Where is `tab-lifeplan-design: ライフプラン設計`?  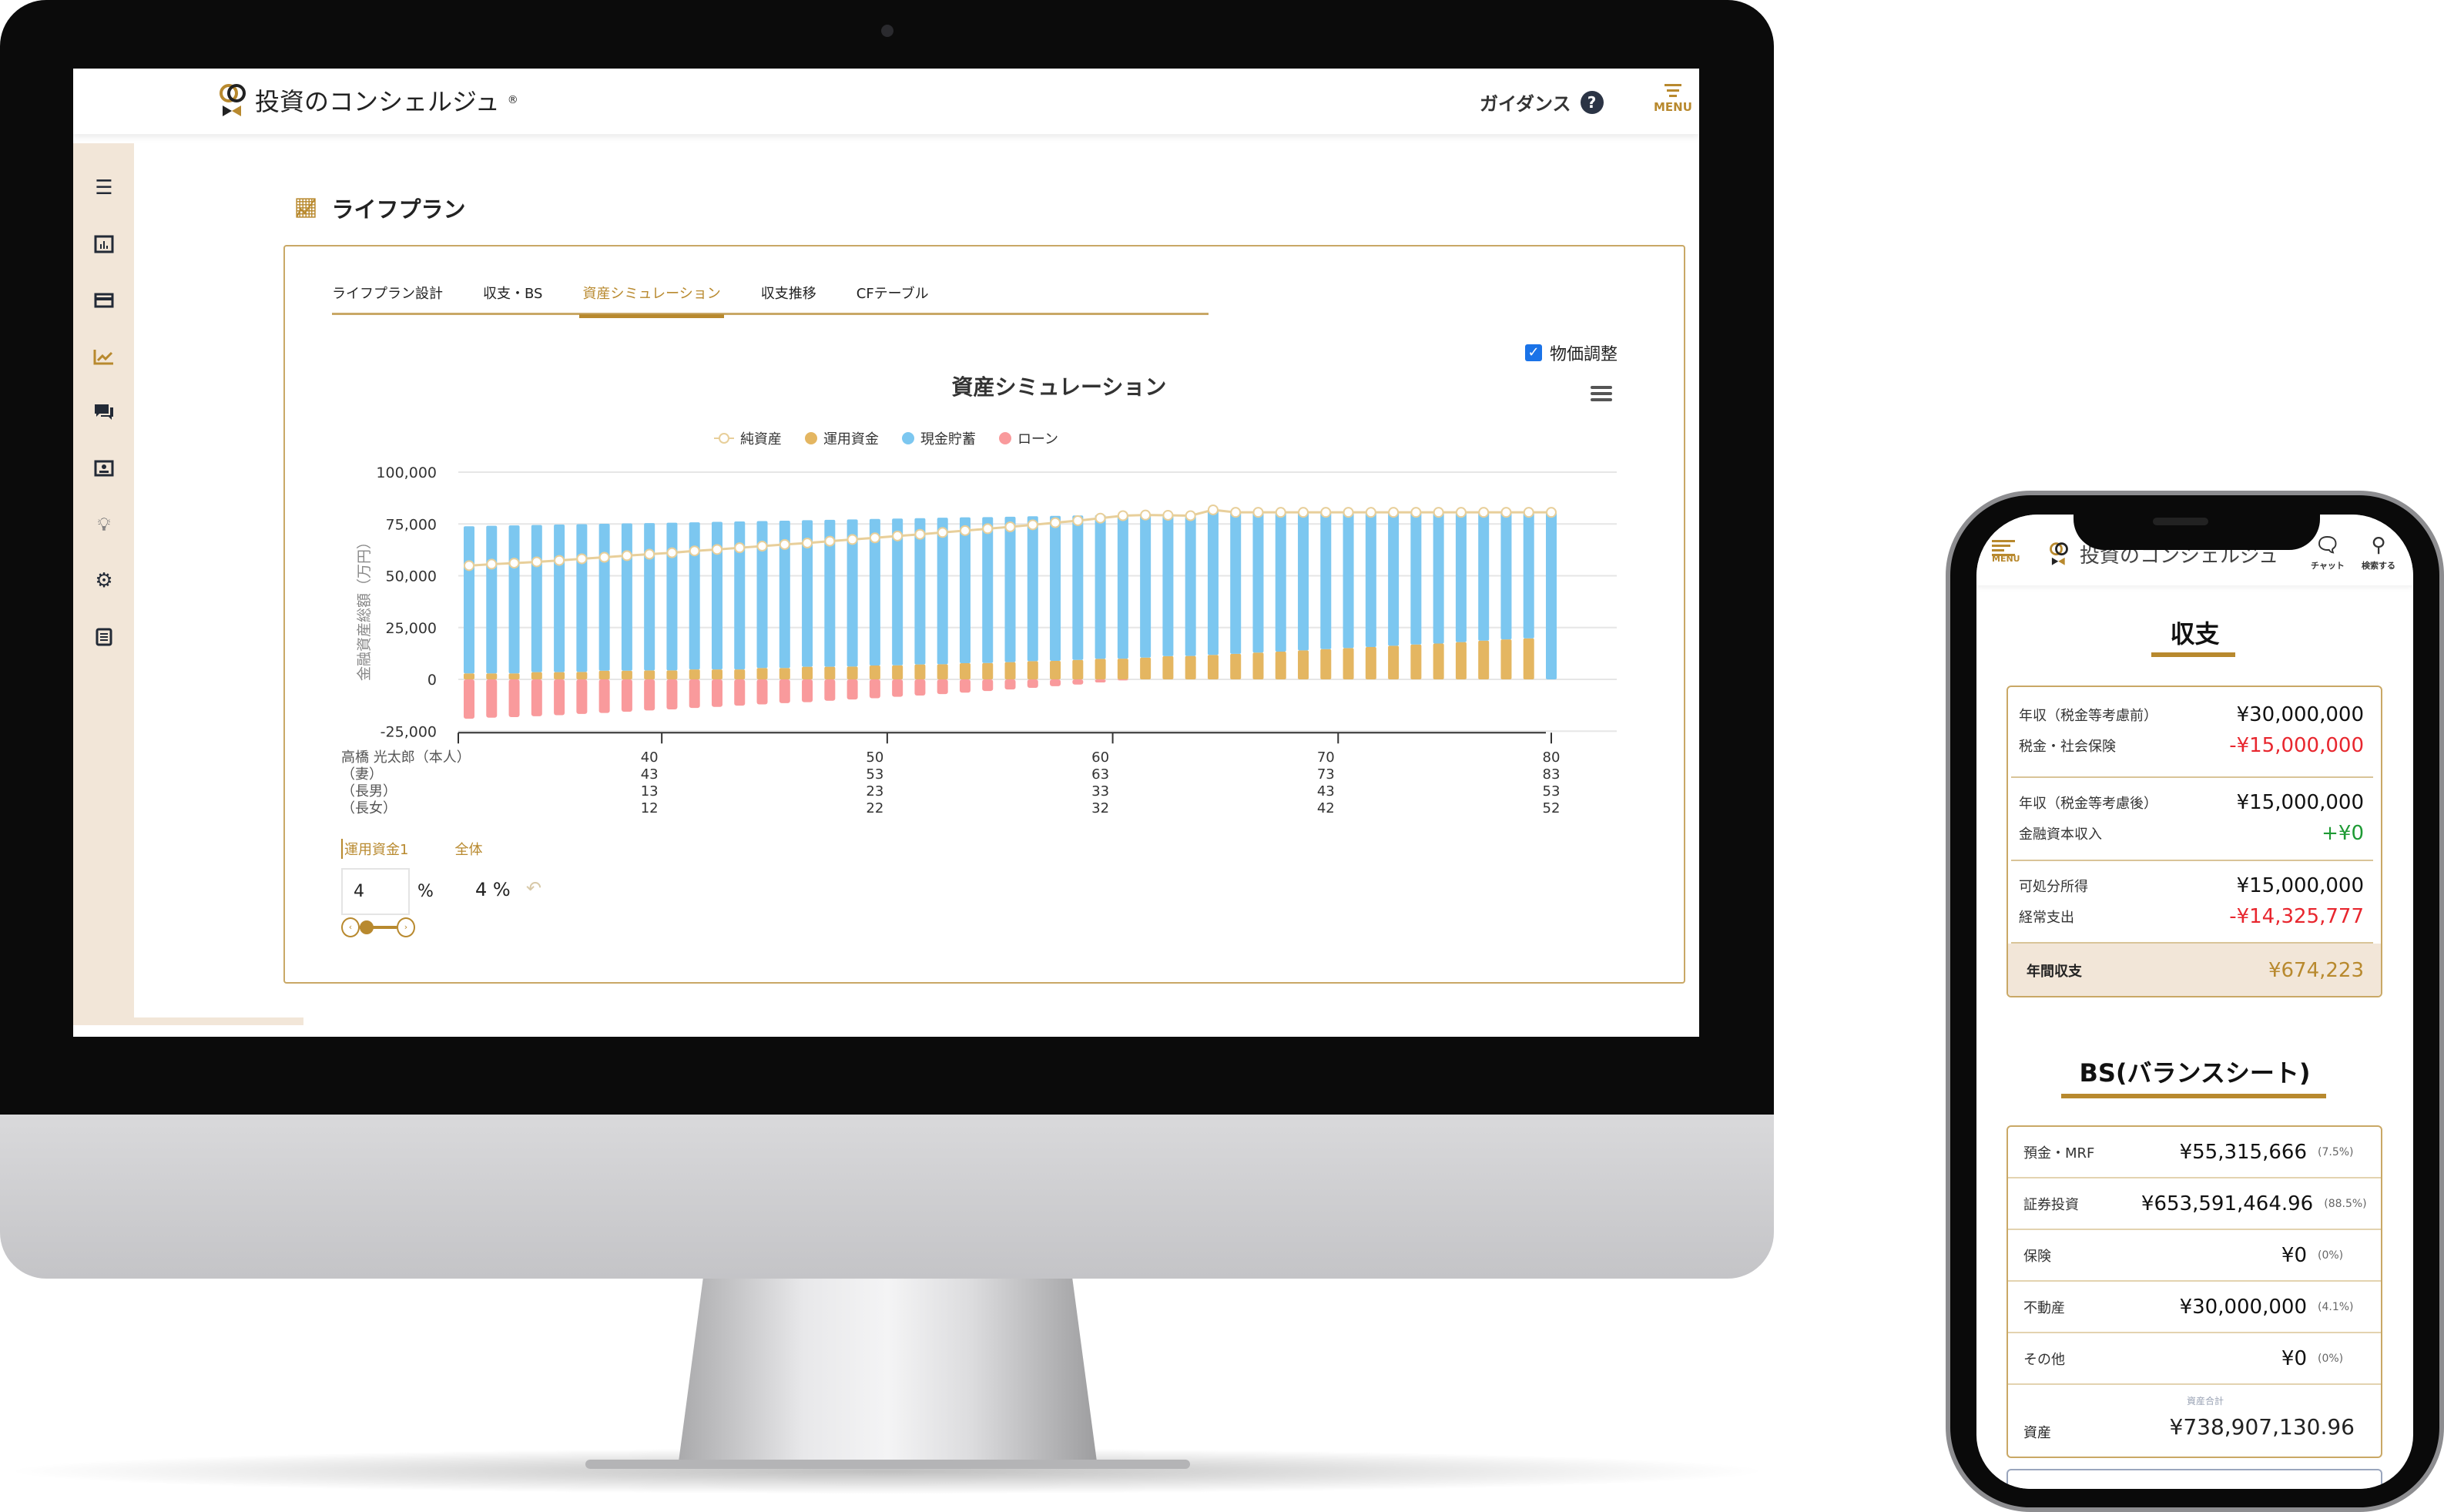 tab-lifeplan-design: ライフプラン設計 is located at coordinates (387, 294).